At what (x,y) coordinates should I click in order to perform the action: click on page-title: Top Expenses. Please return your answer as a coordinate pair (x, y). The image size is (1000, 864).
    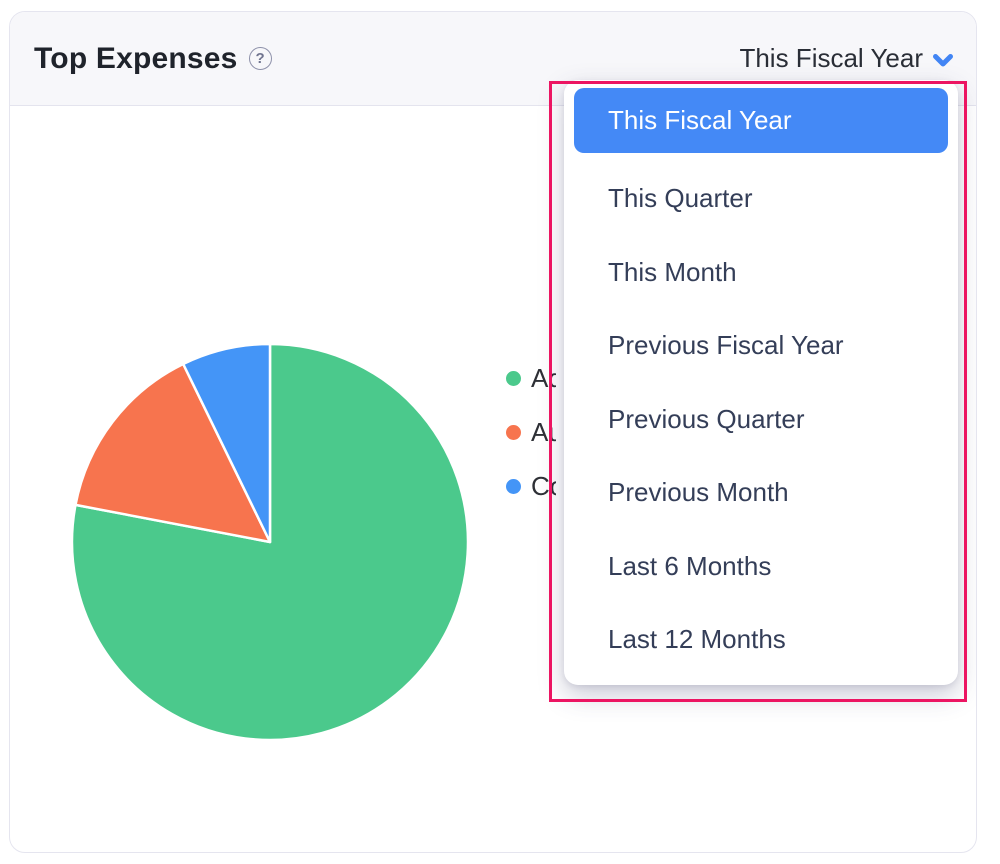
    Looking at the image, I should click on (136, 58).